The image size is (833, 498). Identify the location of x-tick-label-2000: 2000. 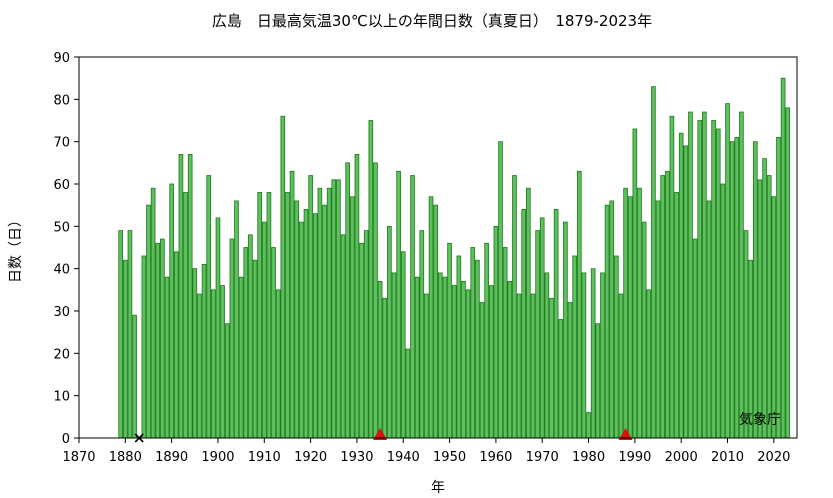
(681, 457).